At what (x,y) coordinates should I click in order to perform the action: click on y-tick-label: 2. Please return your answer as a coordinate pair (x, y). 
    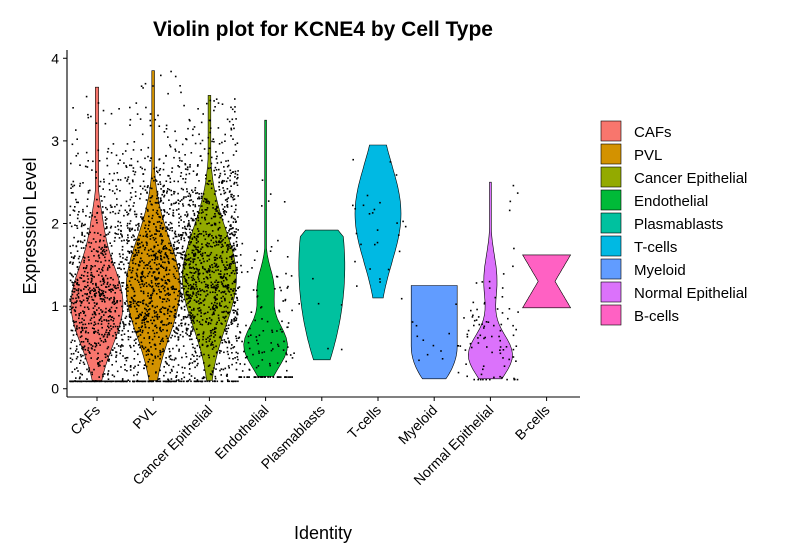
    Looking at the image, I should click on (55, 224).